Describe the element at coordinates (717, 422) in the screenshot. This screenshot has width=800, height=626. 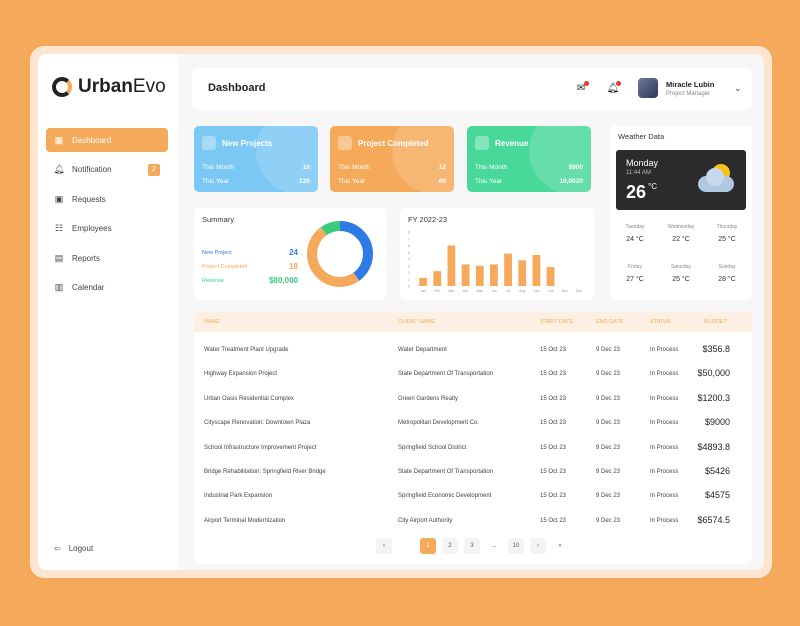
I see `budget-cell: $9000` at that location.